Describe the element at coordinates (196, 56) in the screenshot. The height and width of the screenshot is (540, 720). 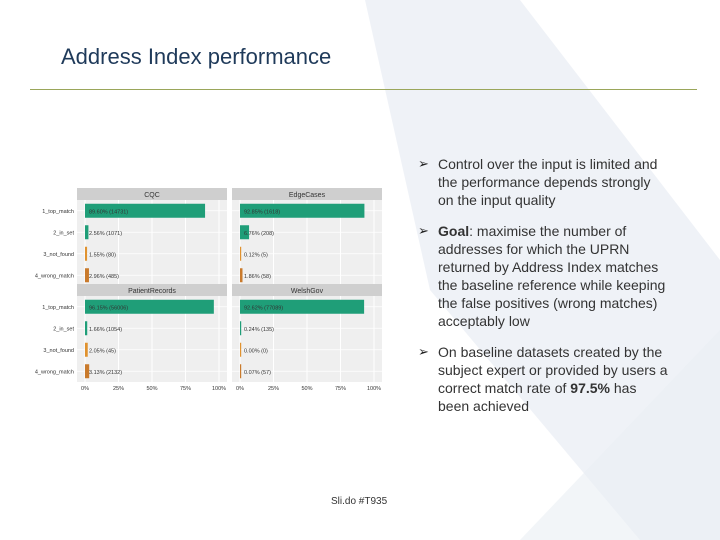
I see `slide-title: Address Index performance` at that location.